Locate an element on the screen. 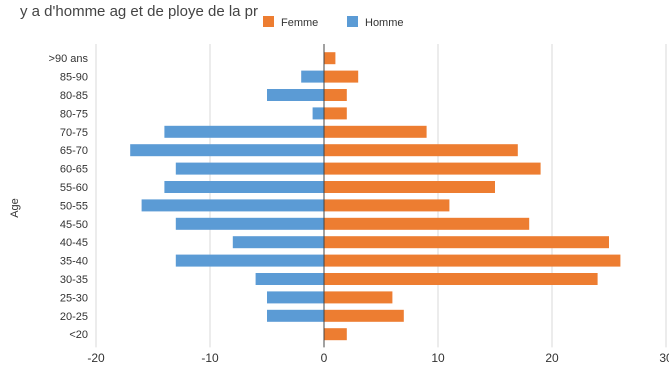 Image resolution: width=669 pixels, height=367 pixels. x-tick-label: -10 is located at coordinates (210, 358).